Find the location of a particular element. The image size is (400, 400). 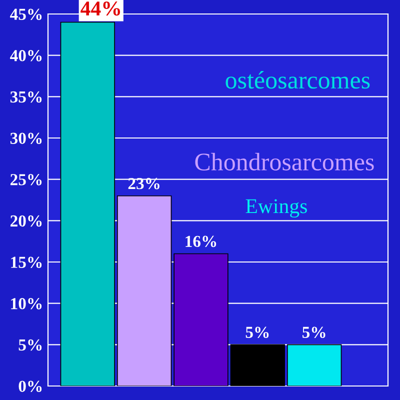

annotation: Chondrosarcomes is located at coordinates (284, 161).